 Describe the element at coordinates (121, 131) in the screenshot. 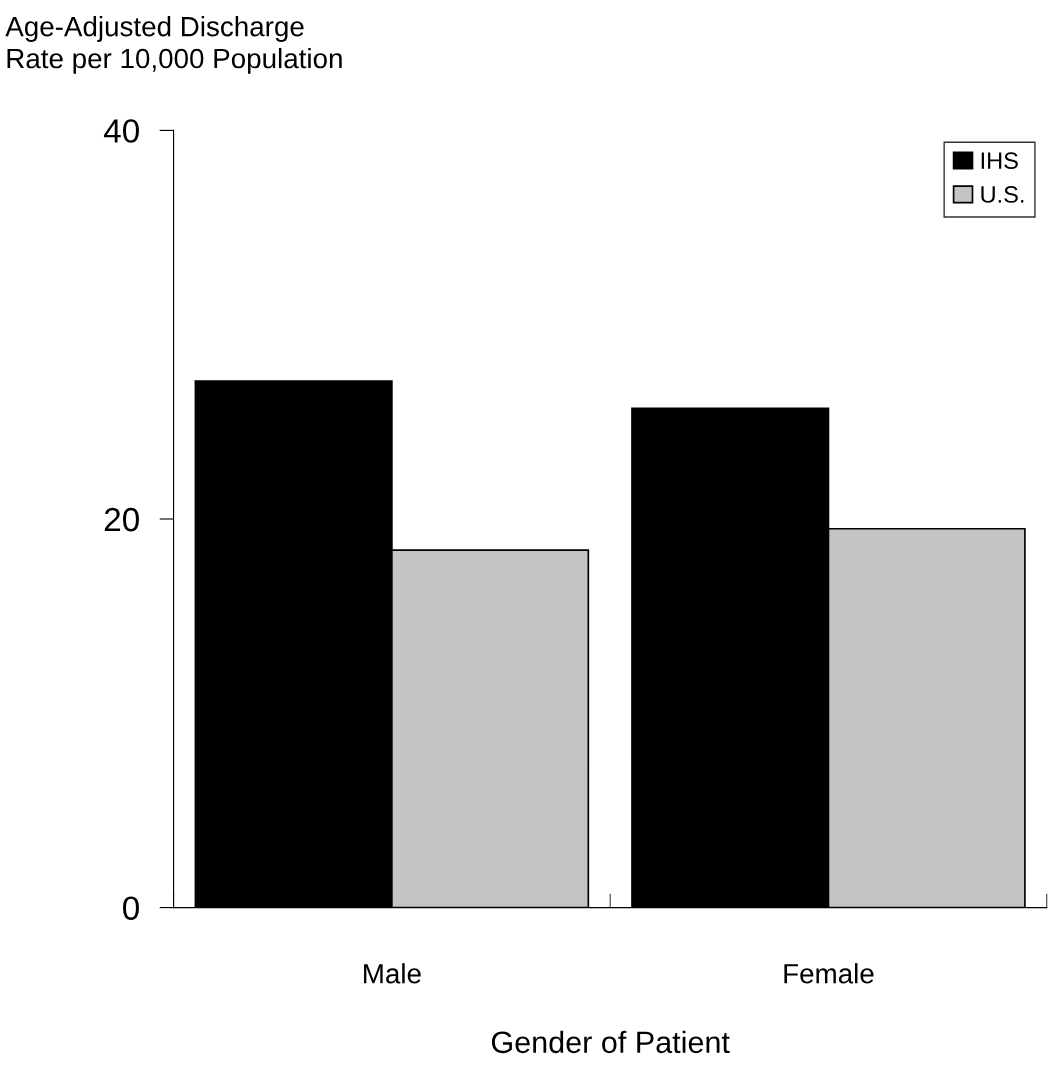

I see `y-tick-label: 40` at that location.